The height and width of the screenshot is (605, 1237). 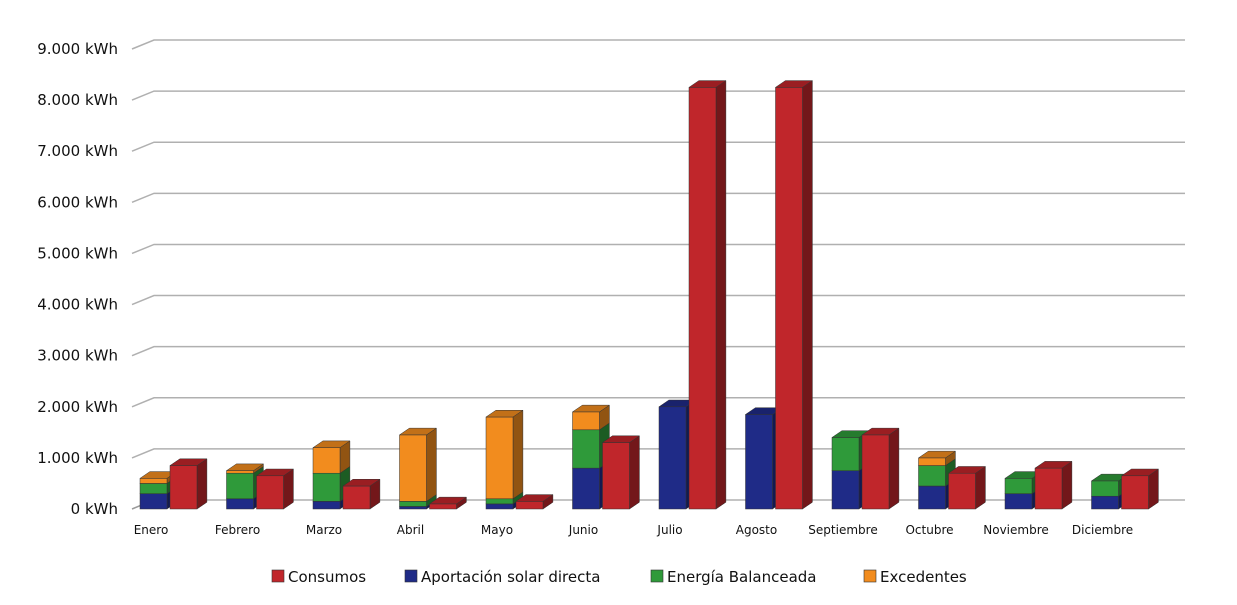 I want to click on x-tick-label: Septiembre, so click(x=842, y=530).